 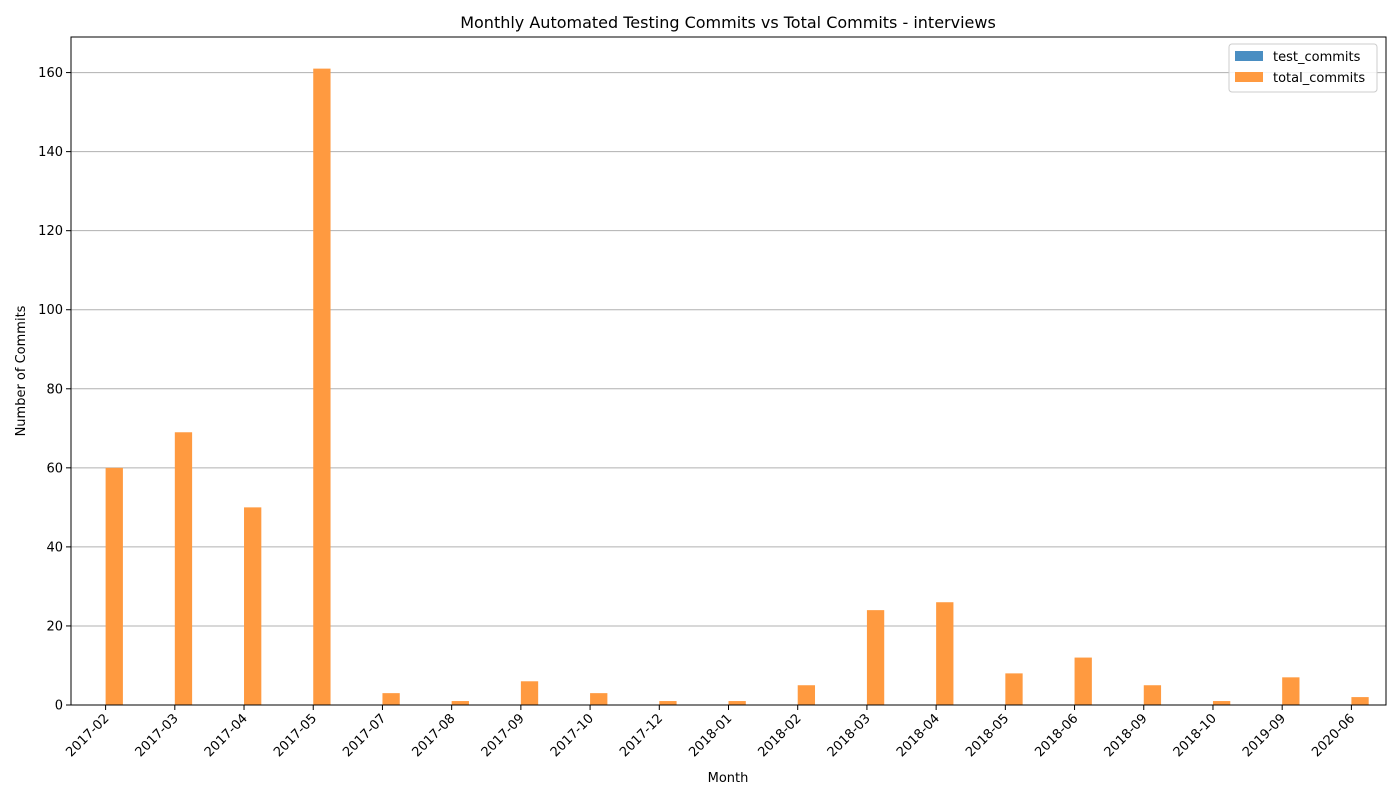 I want to click on legend-label-total_commits: total_commits, so click(x=1319, y=78).